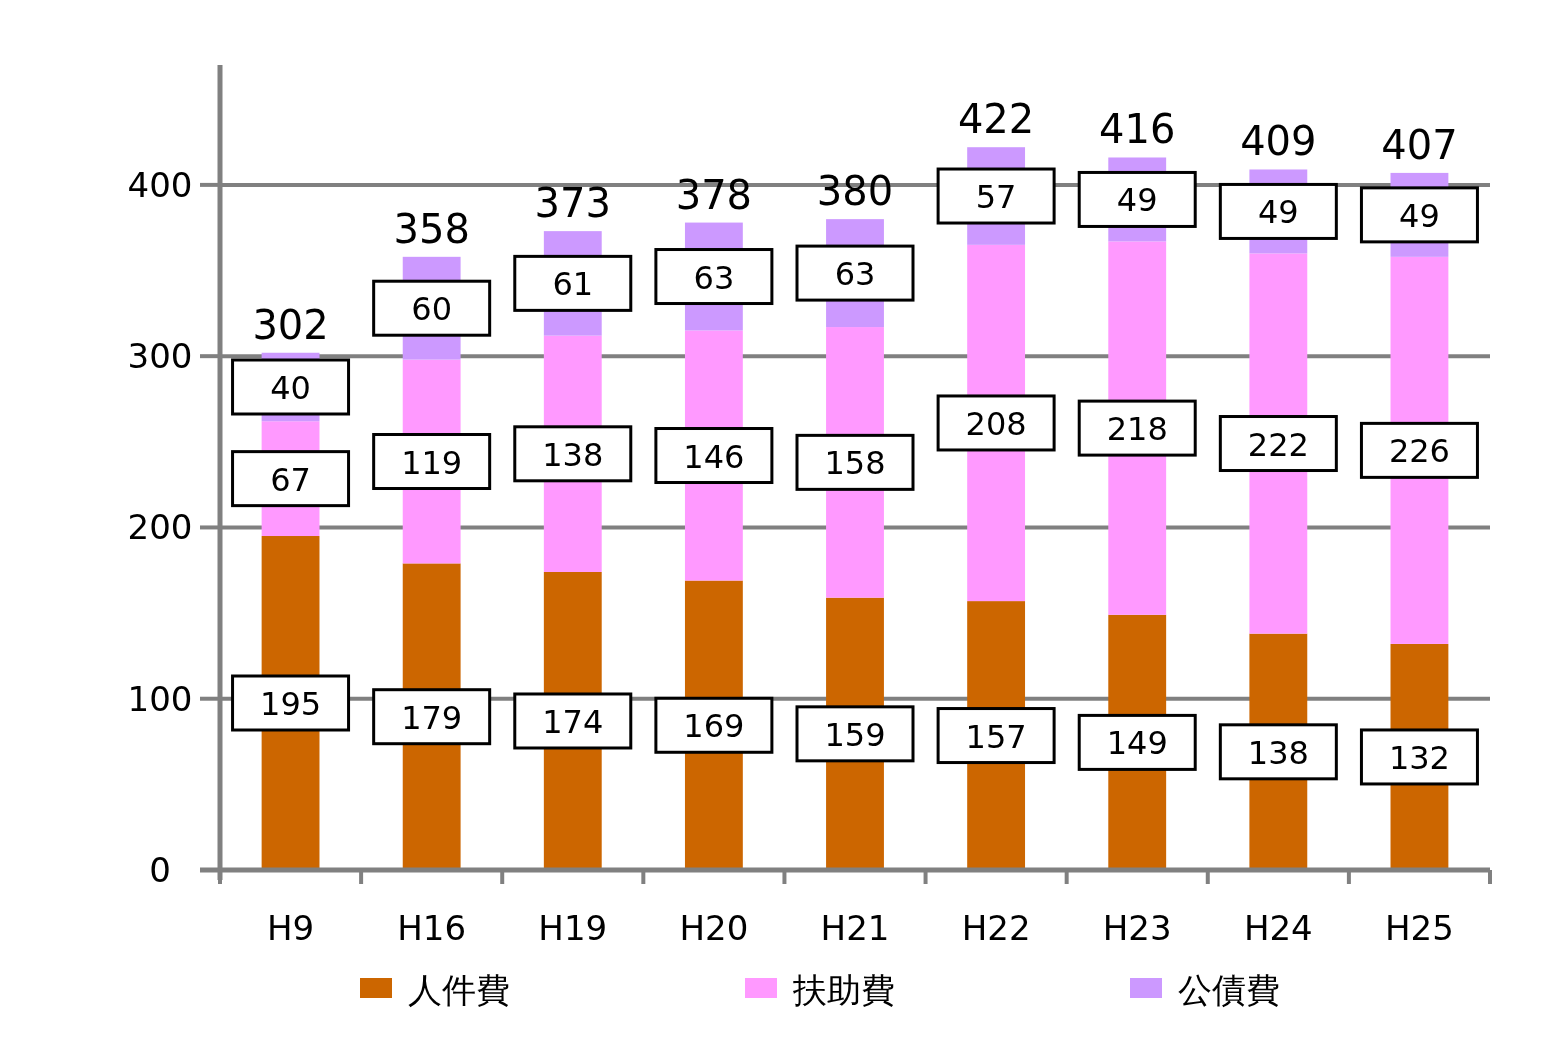 This screenshot has width=1547, height=1037. I want to click on x-tick-label: H25, so click(1419, 928).